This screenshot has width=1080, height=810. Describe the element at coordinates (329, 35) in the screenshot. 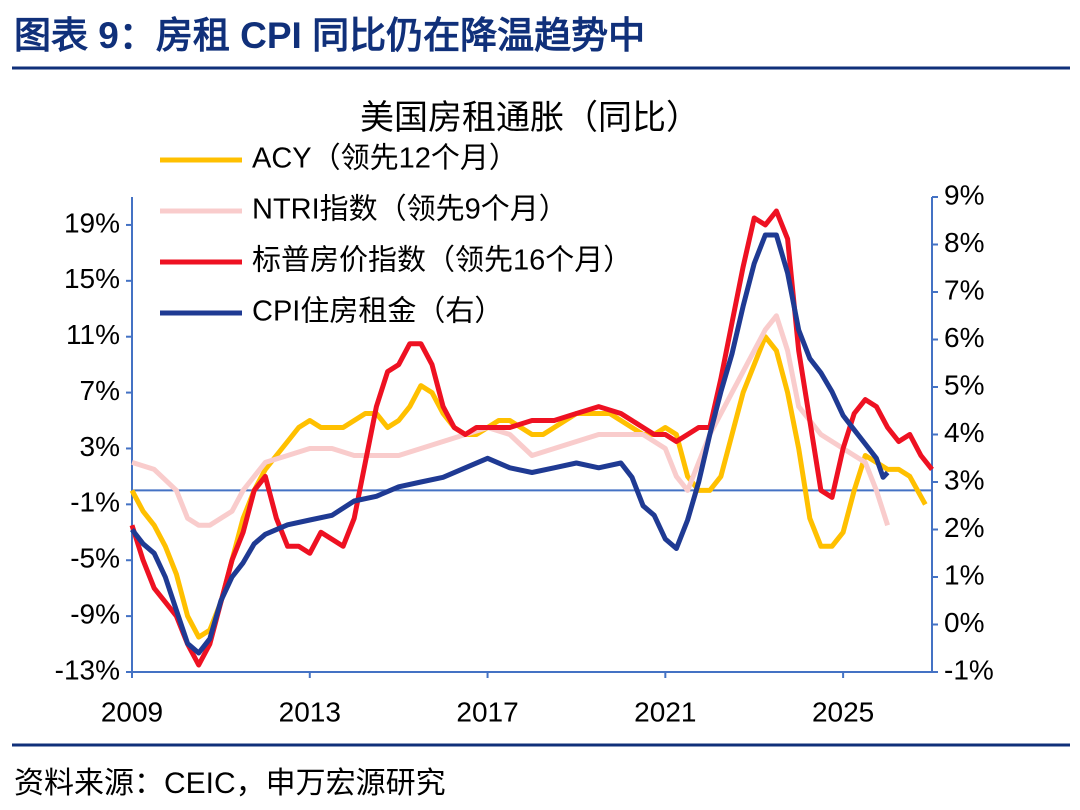

I see `header-title: 图表 9：房租 CPI 同比仍在降温趋势中` at that location.